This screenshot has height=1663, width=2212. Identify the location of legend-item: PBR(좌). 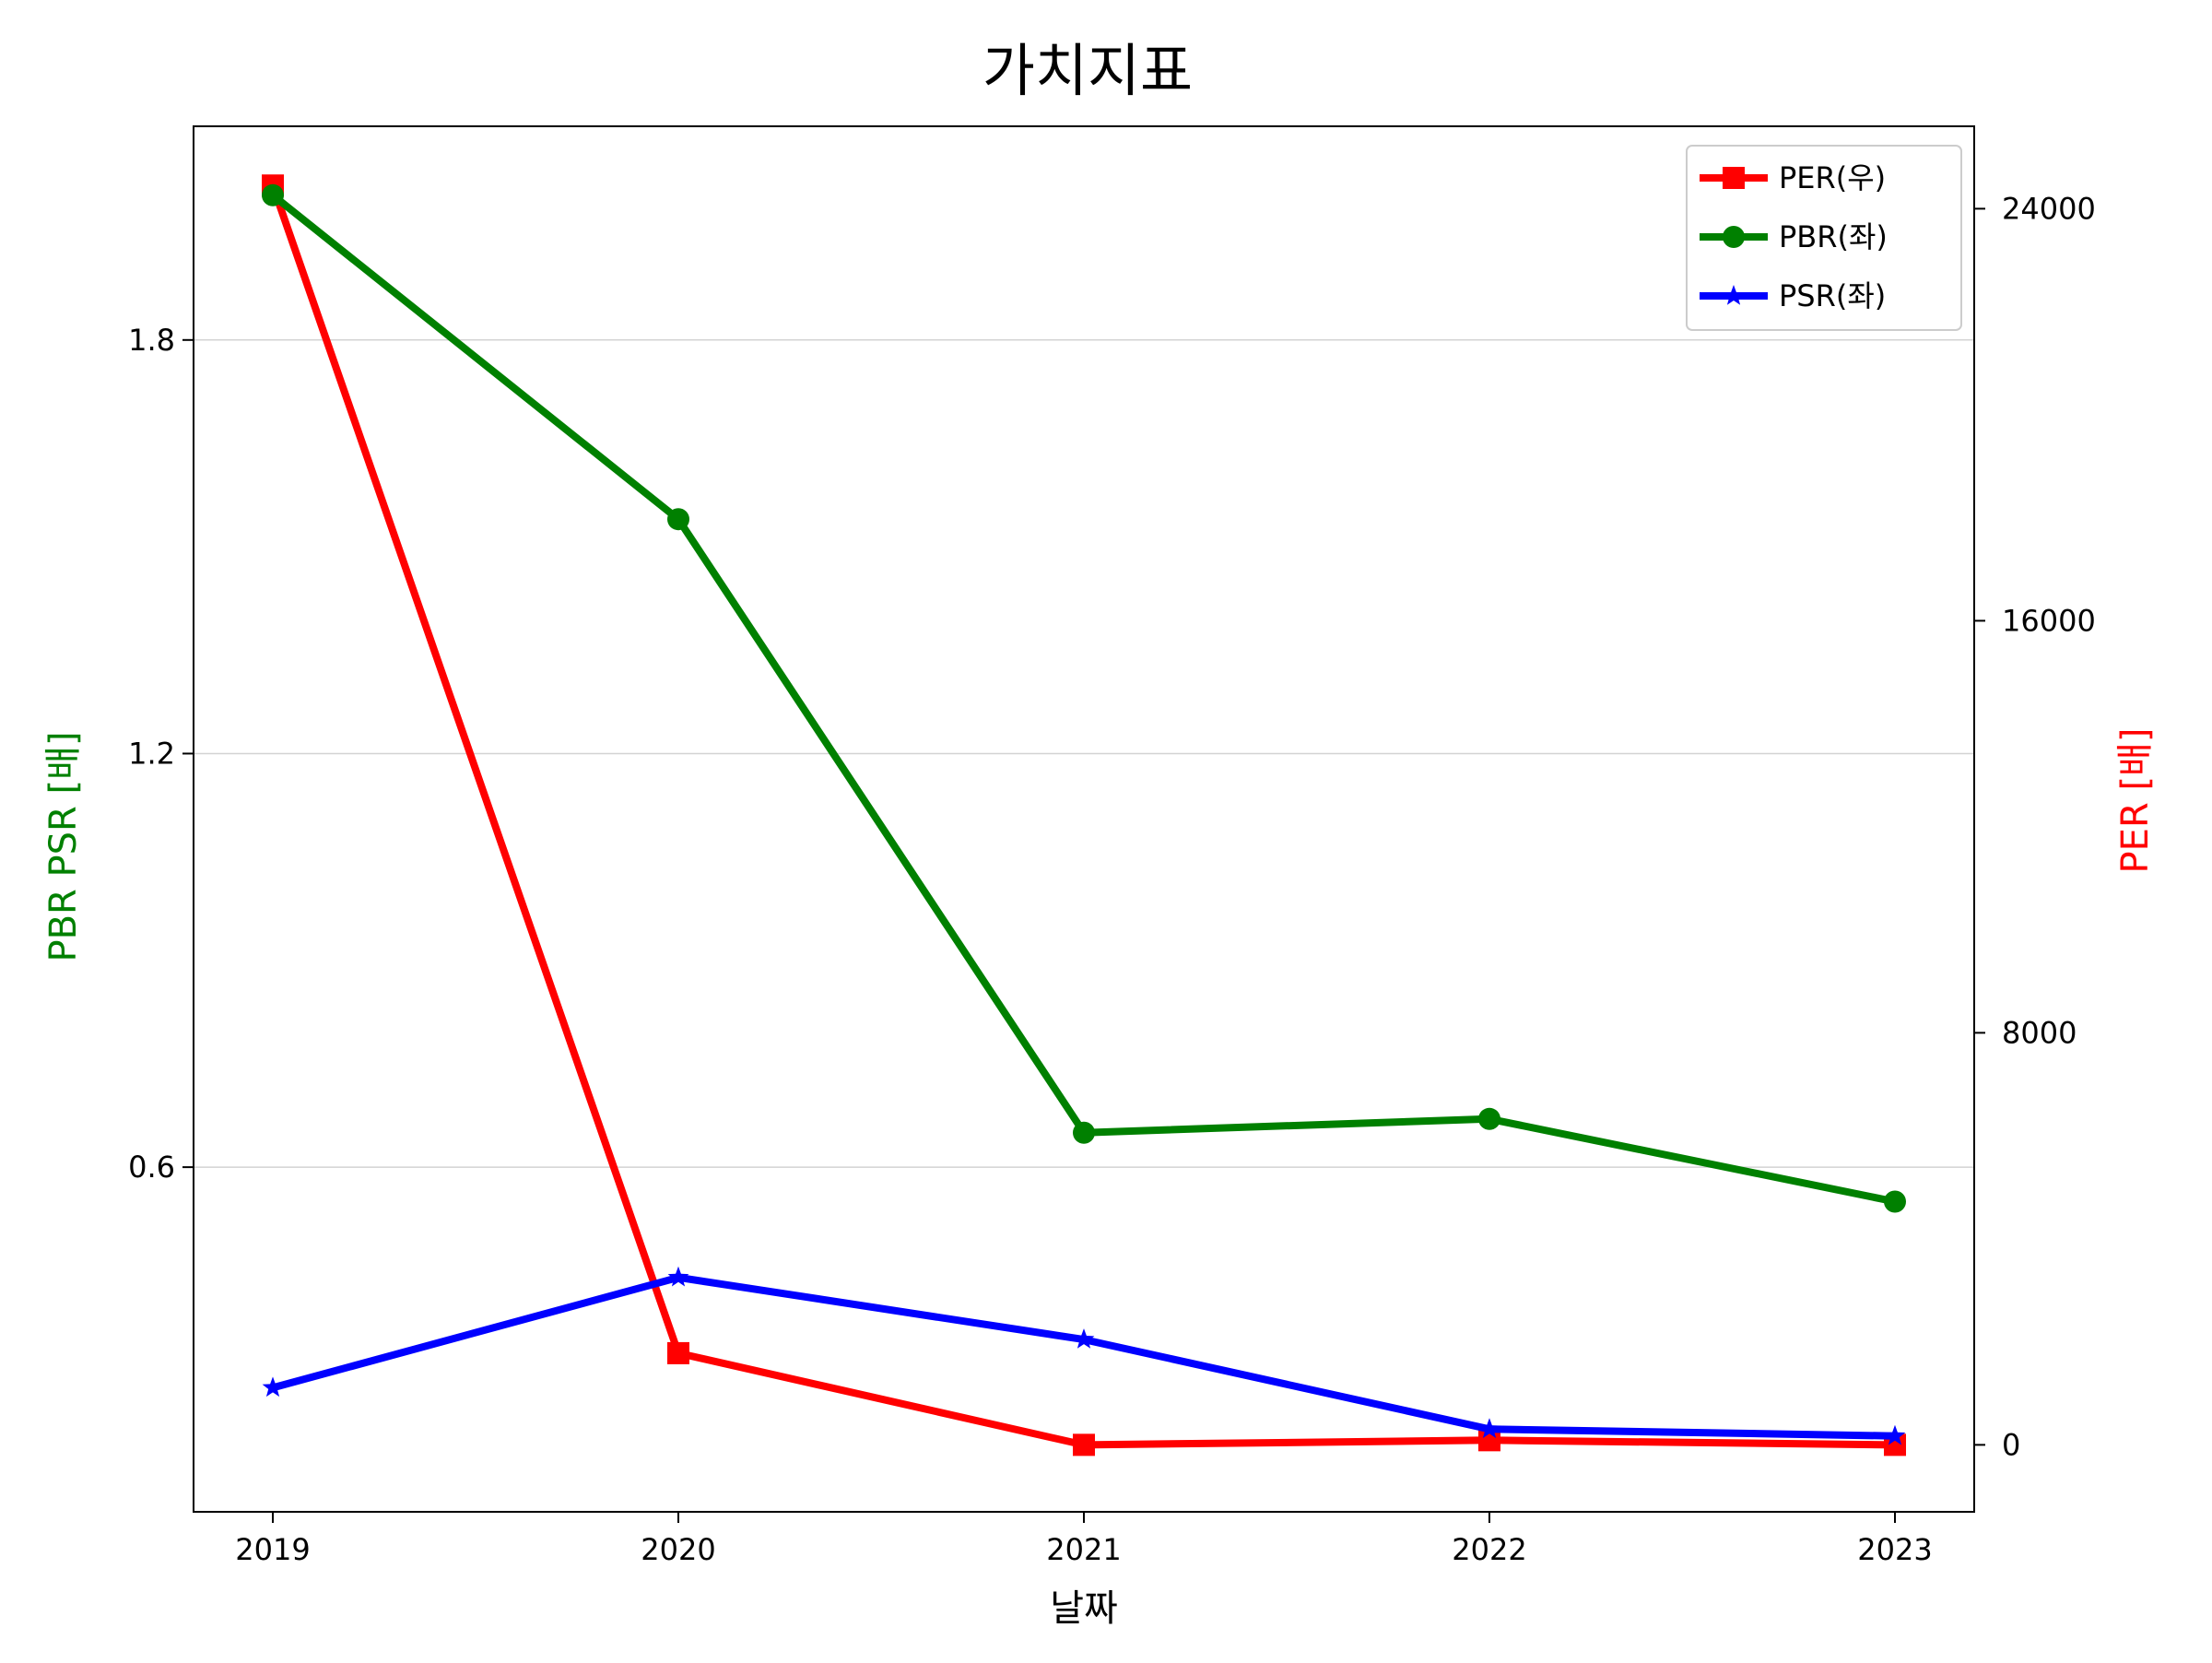
(1794, 236).